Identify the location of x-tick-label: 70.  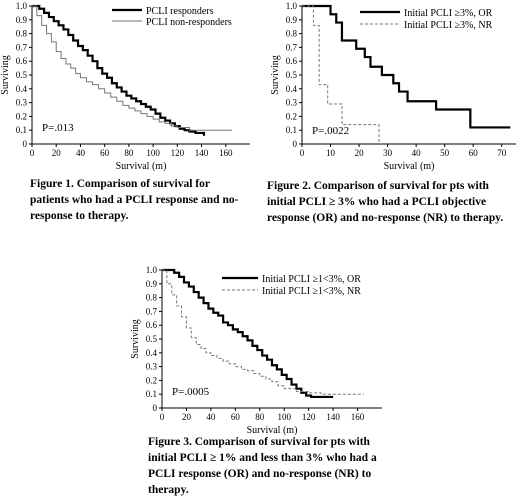
(502, 153).